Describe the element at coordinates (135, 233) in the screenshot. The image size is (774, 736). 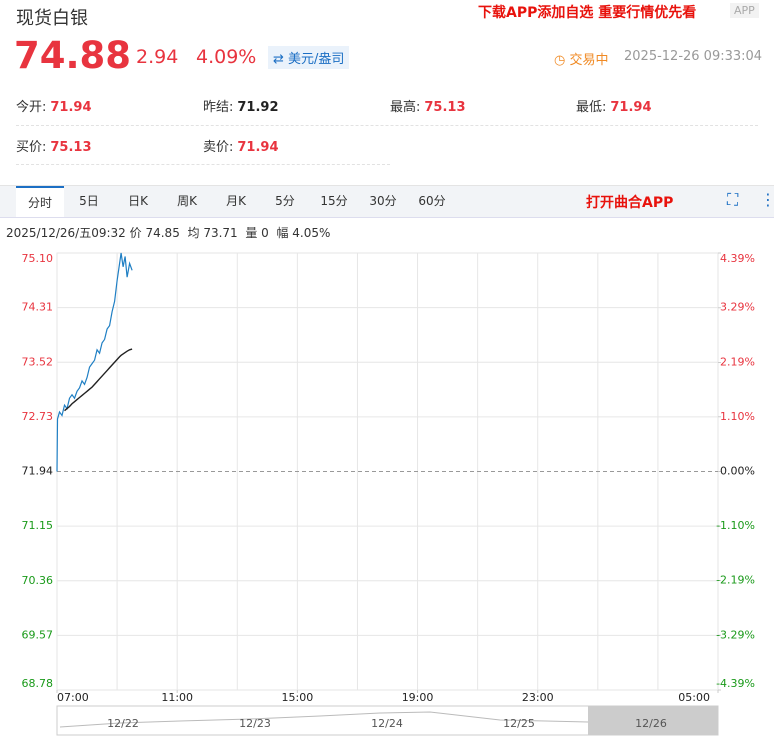
I see `info-label: 价` at that location.